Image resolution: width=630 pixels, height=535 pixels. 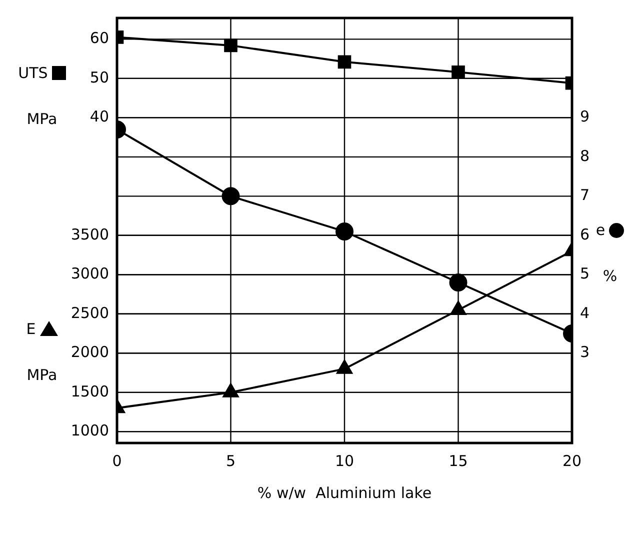 What do you see at coordinates (231, 461) in the screenshot?
I see `x-tick-label: 5` at bounding box center [231, 461].